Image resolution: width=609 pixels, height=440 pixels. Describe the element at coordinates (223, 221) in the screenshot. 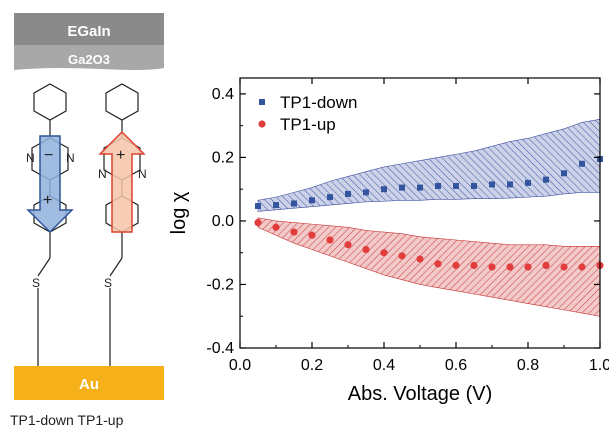

I see `y-tick-label: 0.0` at that location.